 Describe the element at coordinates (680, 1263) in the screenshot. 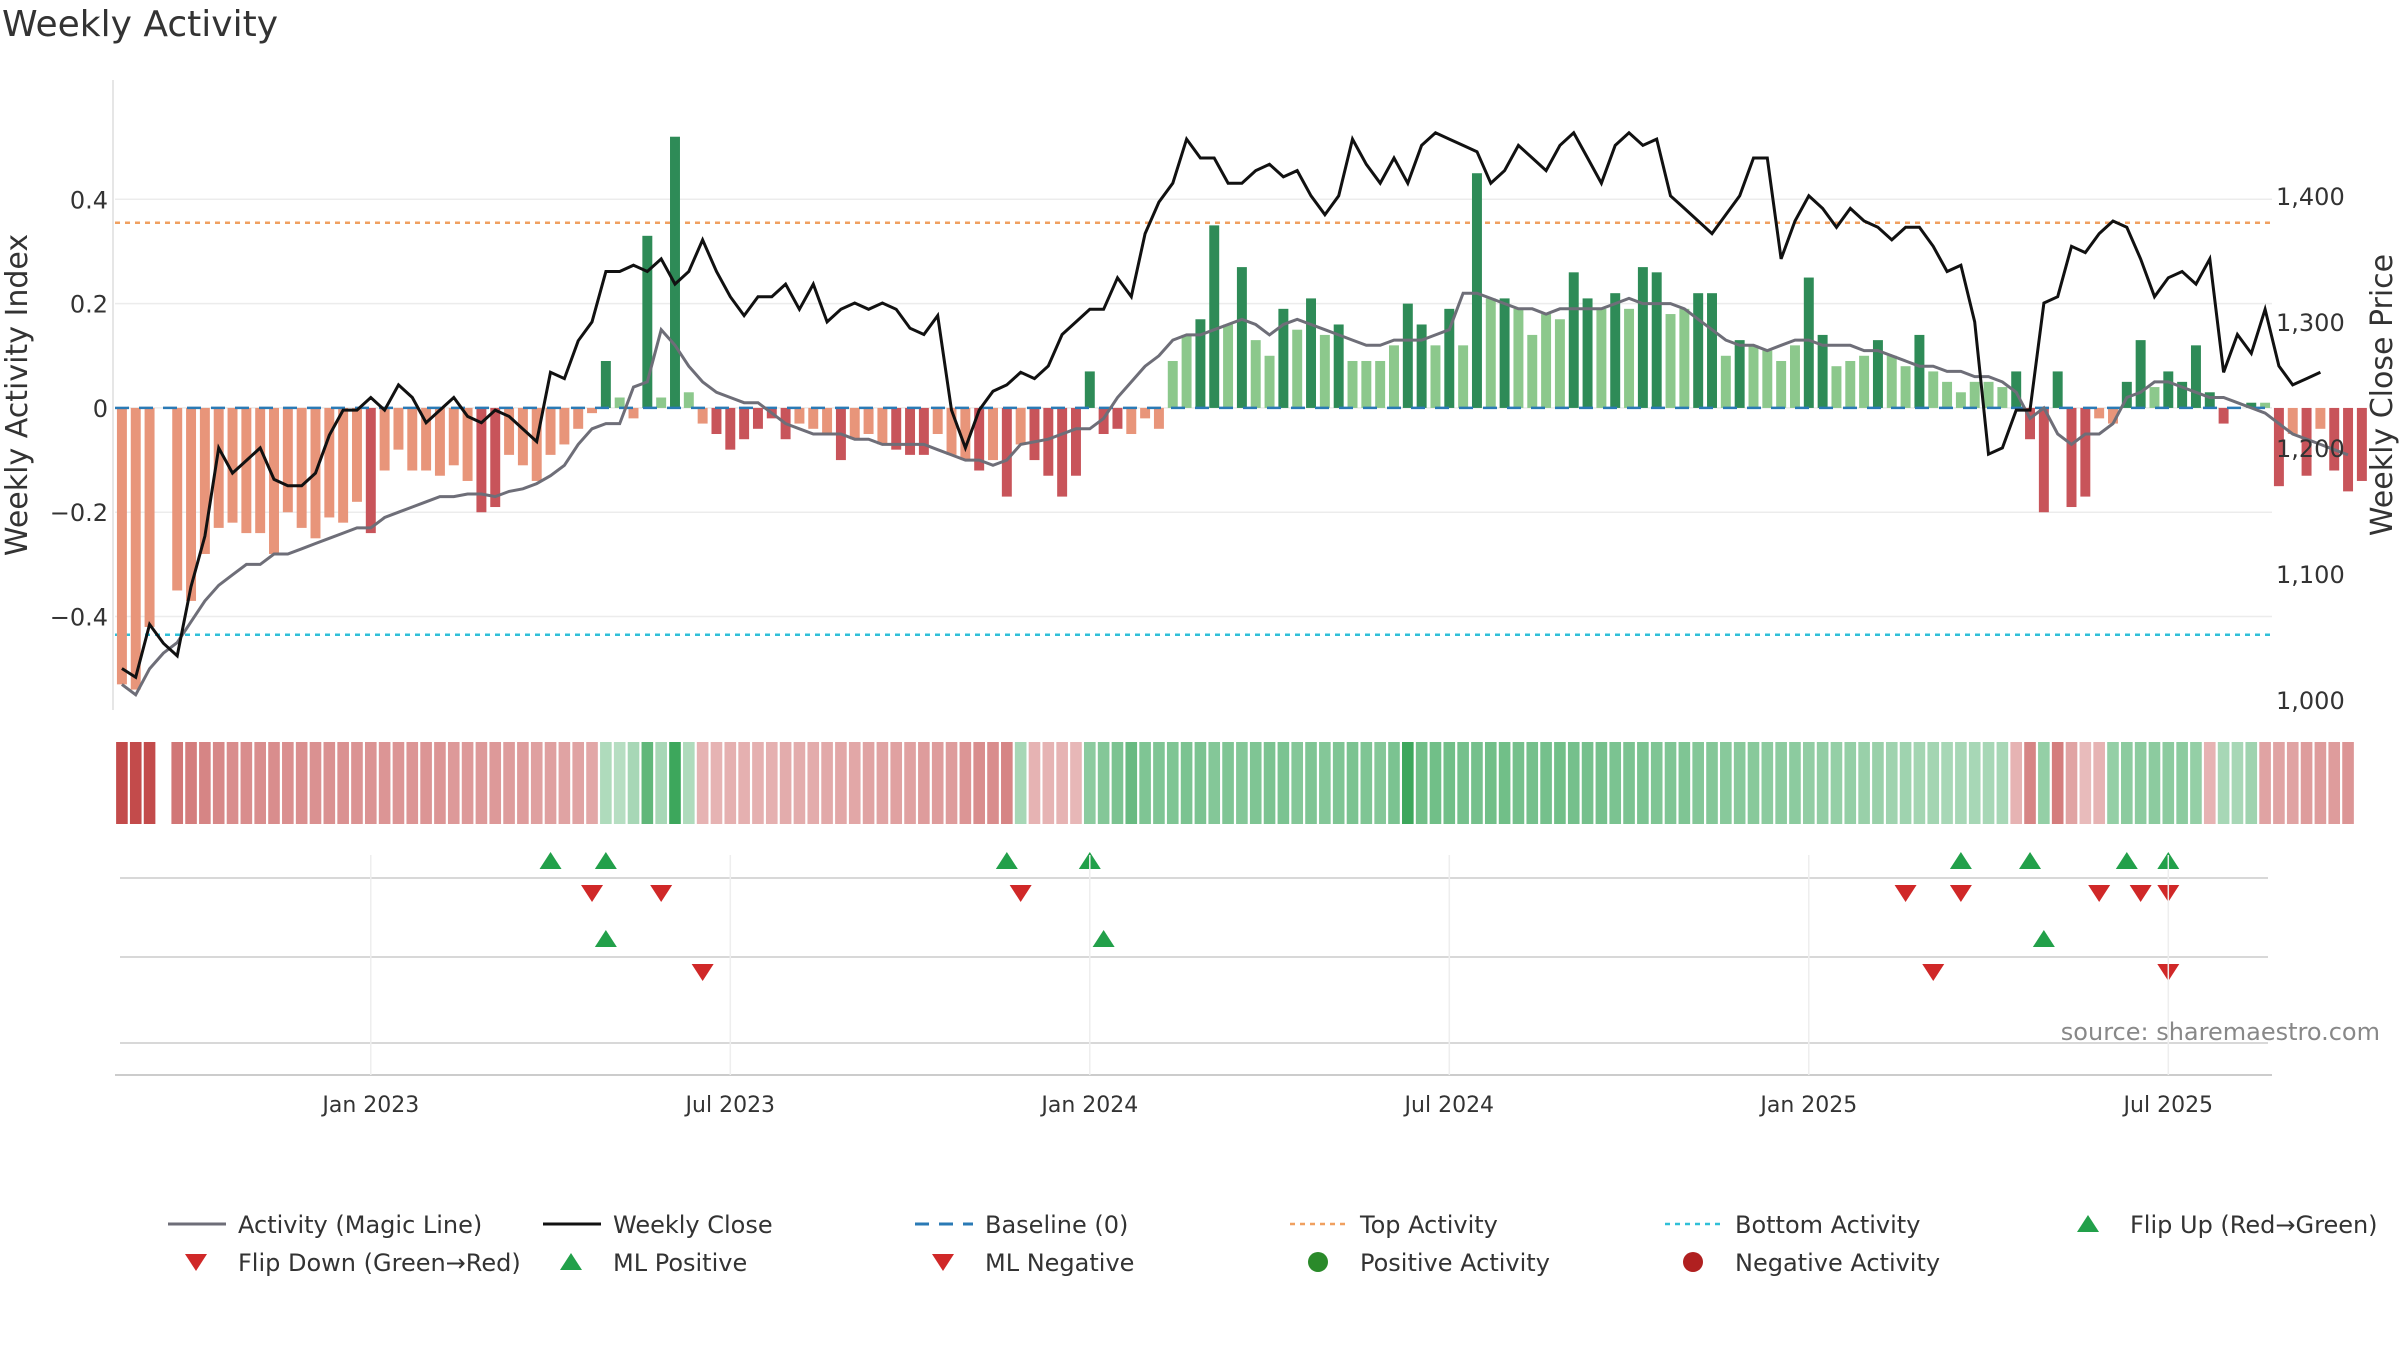

I see `legend-label: ML Positive` at that location.